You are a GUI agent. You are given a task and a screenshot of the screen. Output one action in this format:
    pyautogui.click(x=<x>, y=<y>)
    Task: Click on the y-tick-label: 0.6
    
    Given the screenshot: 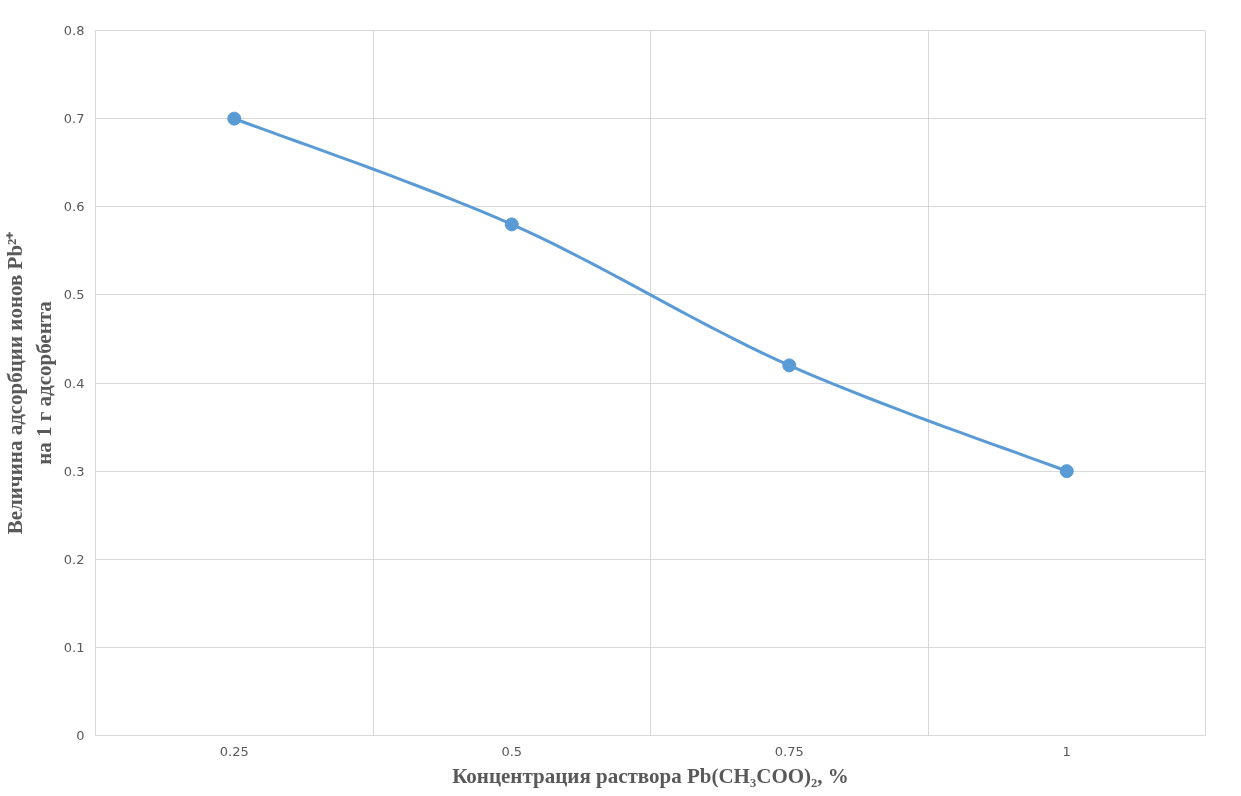 What is the action you would take?
    pyautogui.click(x=74, y=207)
    